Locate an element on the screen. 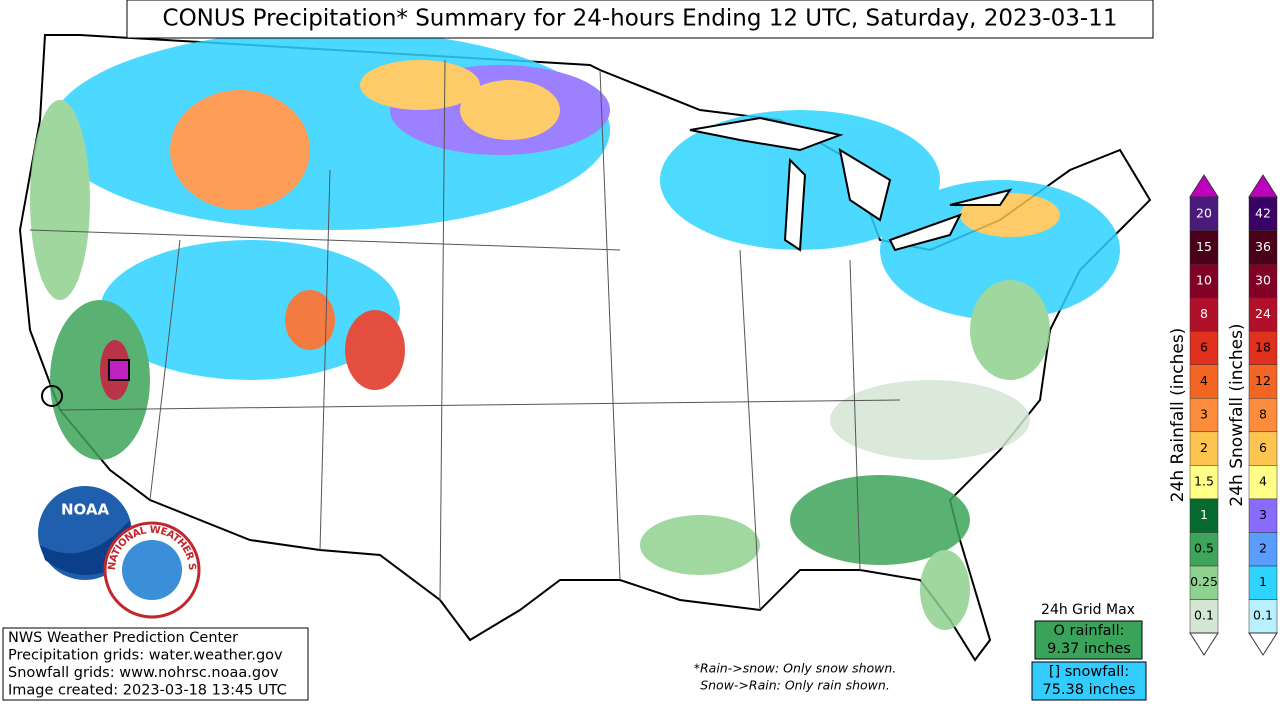  colorbar-tick-label: 20 is located at coordinates (1204, 212).